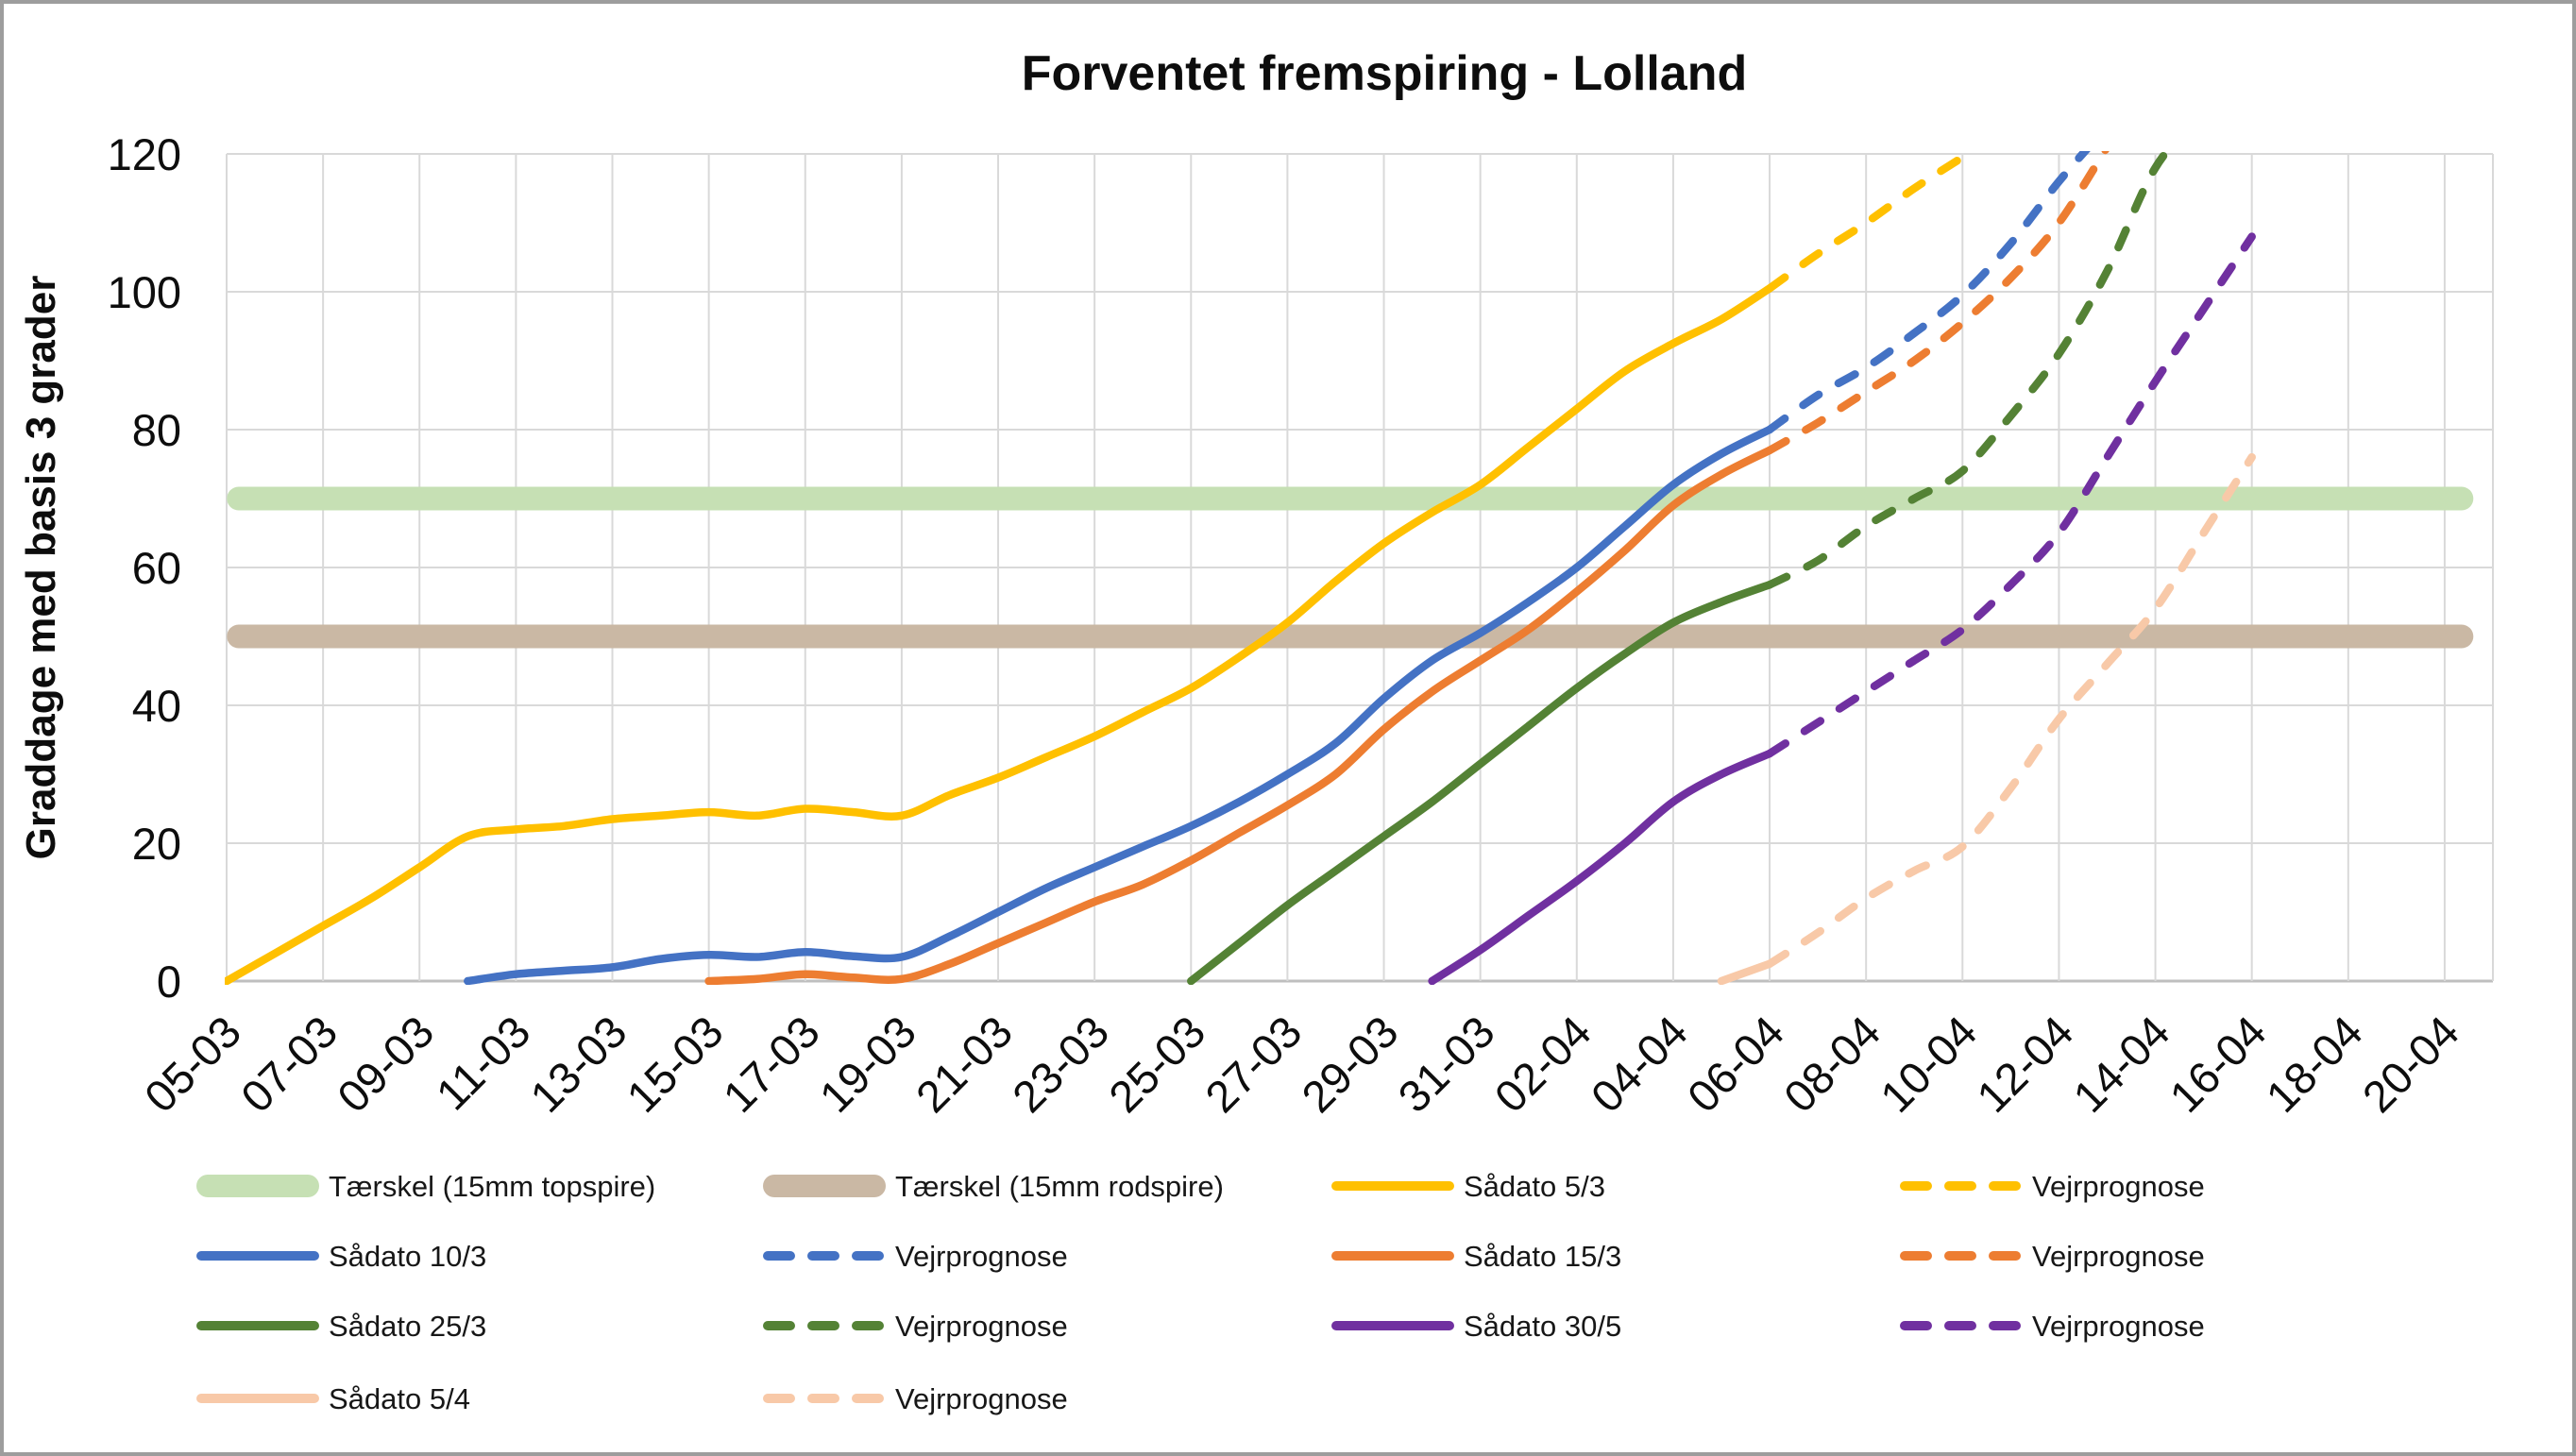  I want to click on legend-item-vejrprognose-5-3: Vejrprognose, so click(2052, 1186).